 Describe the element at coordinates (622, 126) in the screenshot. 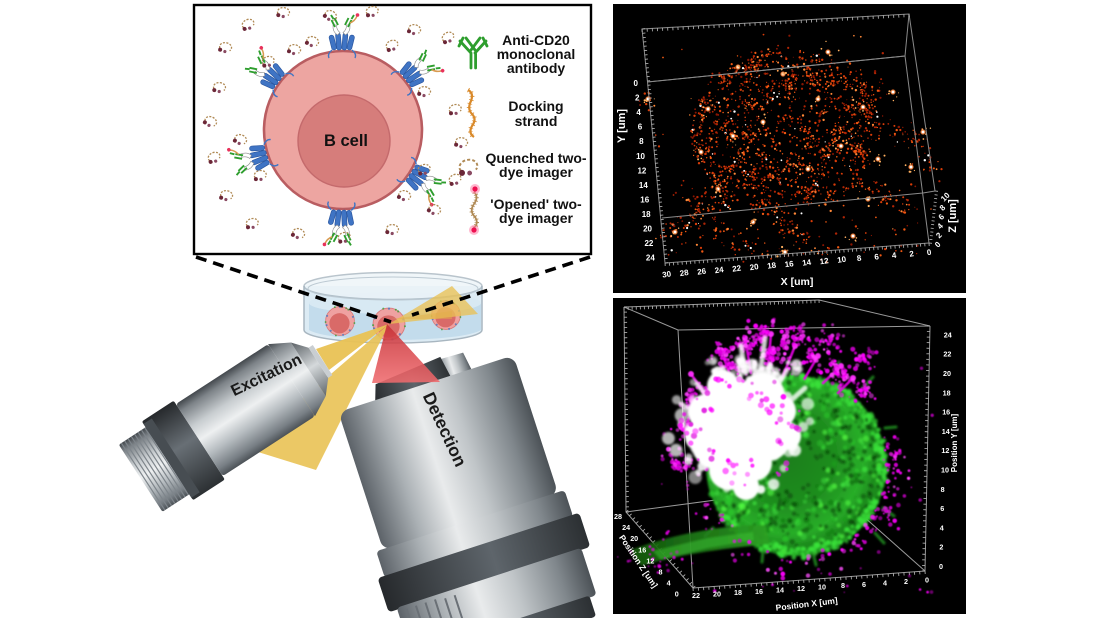

I see `svg-text: Y [um]` at that location.